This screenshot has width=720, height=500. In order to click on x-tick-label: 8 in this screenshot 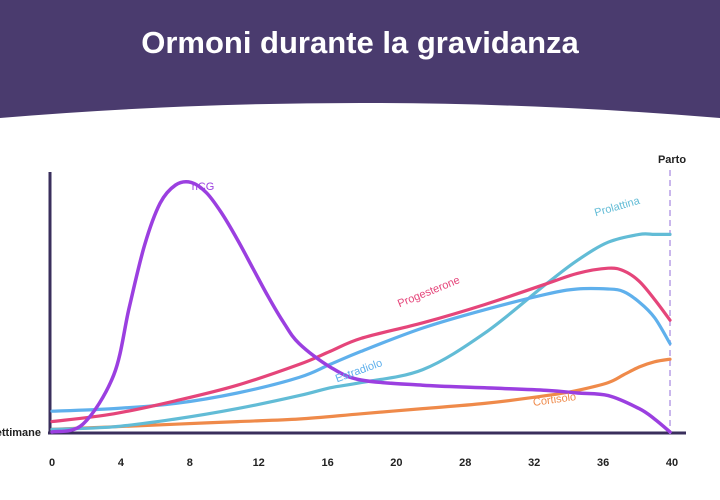, I will do `click(190, 463)`.